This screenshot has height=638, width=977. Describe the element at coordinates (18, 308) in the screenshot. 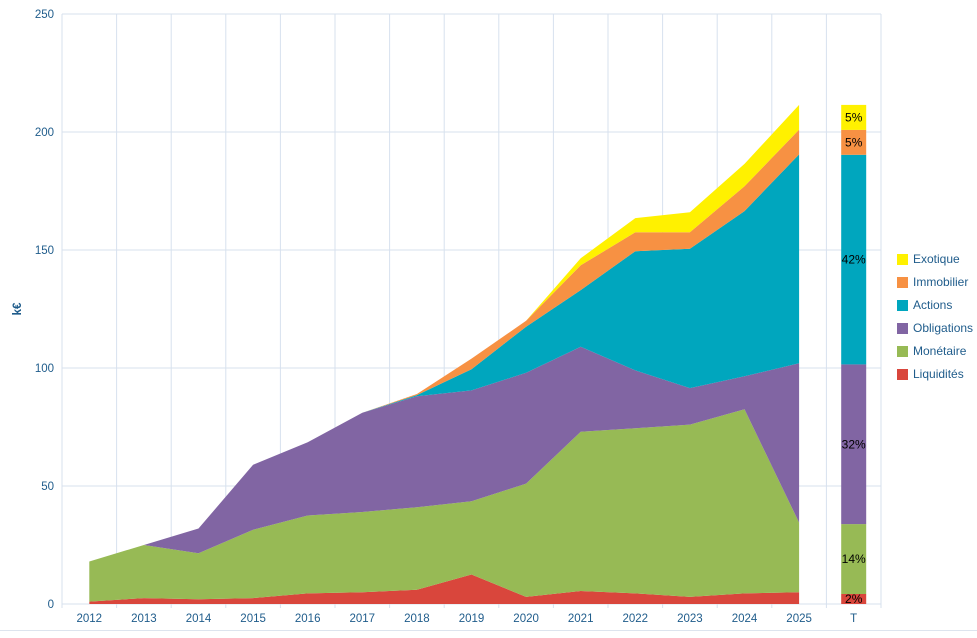

I see `y-axis-title: k€` at that location.